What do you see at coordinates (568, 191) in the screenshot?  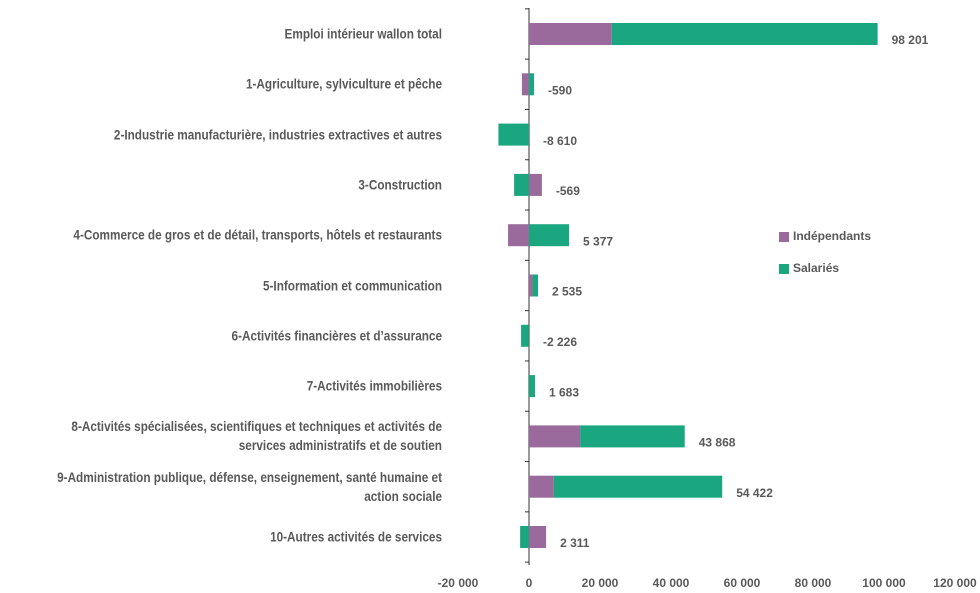 I see `total-label: -569` at bounding box center [568, 191].